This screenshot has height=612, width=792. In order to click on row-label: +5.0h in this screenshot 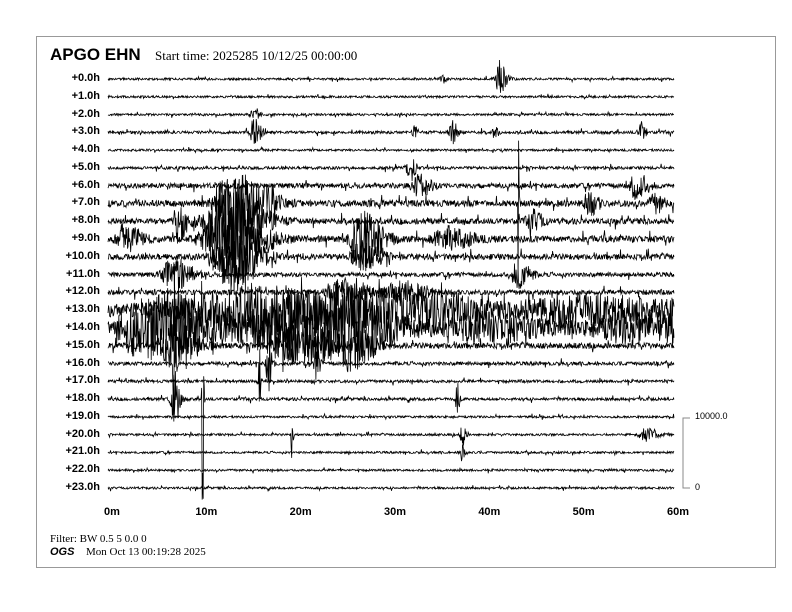, I will do `click(85, 166)`.